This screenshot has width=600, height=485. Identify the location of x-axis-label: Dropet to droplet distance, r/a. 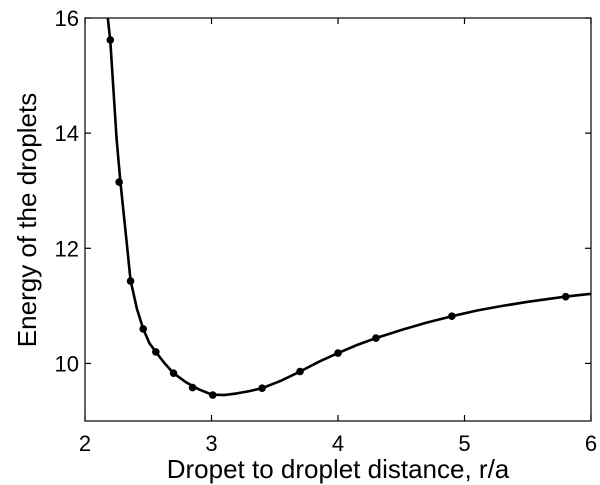
(338, 469).